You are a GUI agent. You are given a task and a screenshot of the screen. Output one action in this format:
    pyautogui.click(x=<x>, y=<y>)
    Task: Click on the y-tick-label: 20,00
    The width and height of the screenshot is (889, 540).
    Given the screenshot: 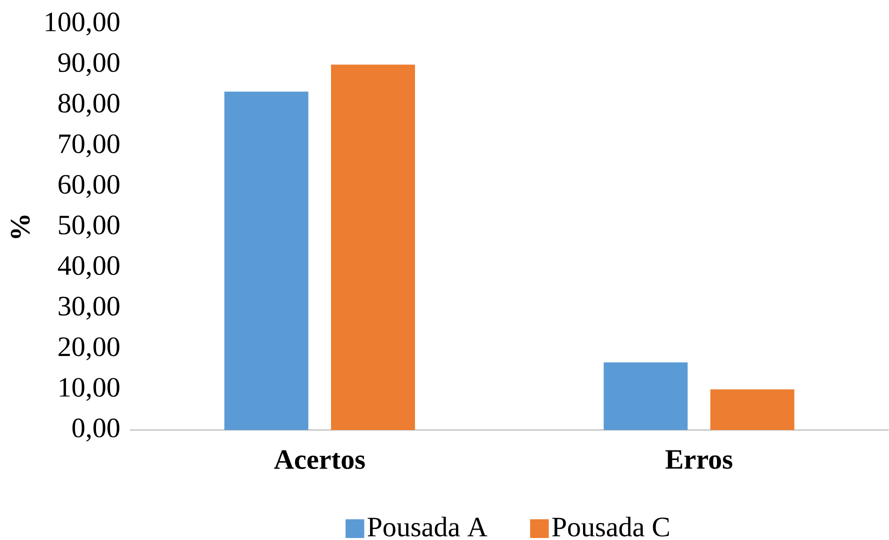 What is the action you would take?
    pyautogui.click(x=89, y=348)
    